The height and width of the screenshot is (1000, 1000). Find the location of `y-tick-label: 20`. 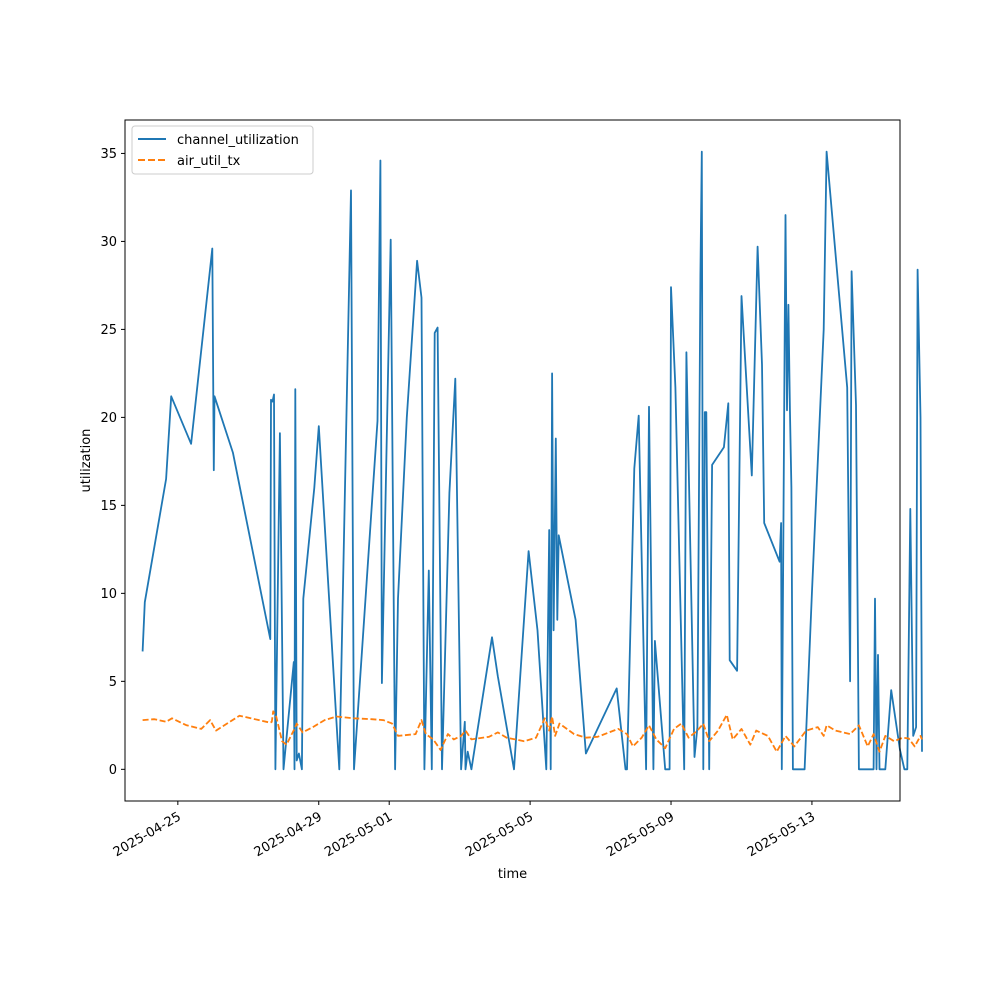

y-tick-label: 20 is located at coordinates (108, 418).